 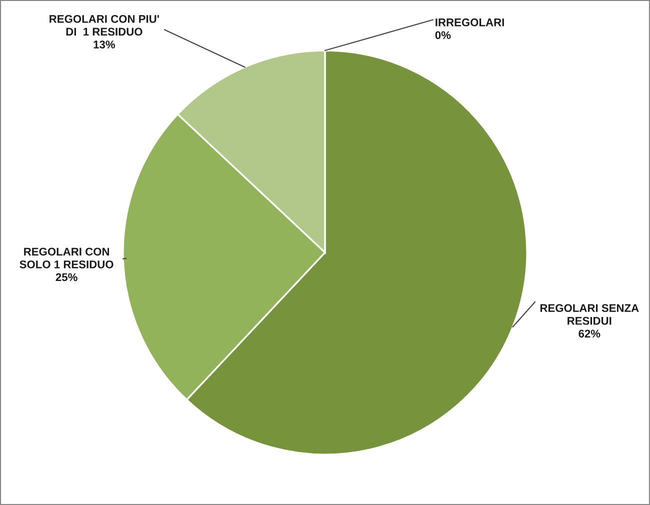 What do you see at coordinates (105, 44) in the screenshot?
I see `data-label: 13%` at bounding box center [105, 44].